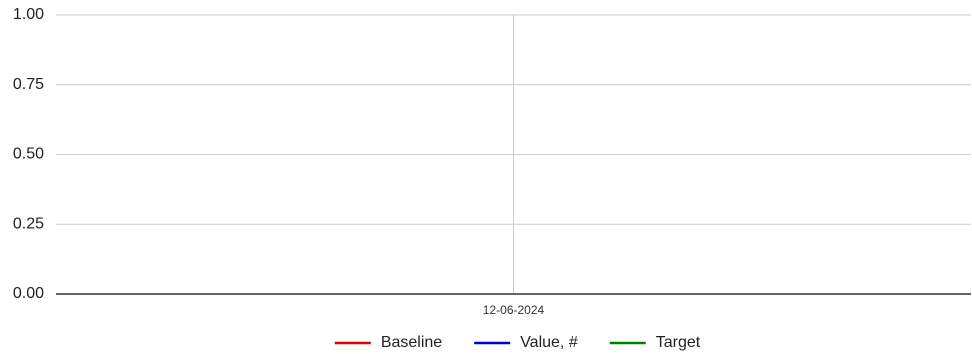 The image size is (972, 354). I want to click on x-tick-label: 12-06-2024, so click(514, 310).